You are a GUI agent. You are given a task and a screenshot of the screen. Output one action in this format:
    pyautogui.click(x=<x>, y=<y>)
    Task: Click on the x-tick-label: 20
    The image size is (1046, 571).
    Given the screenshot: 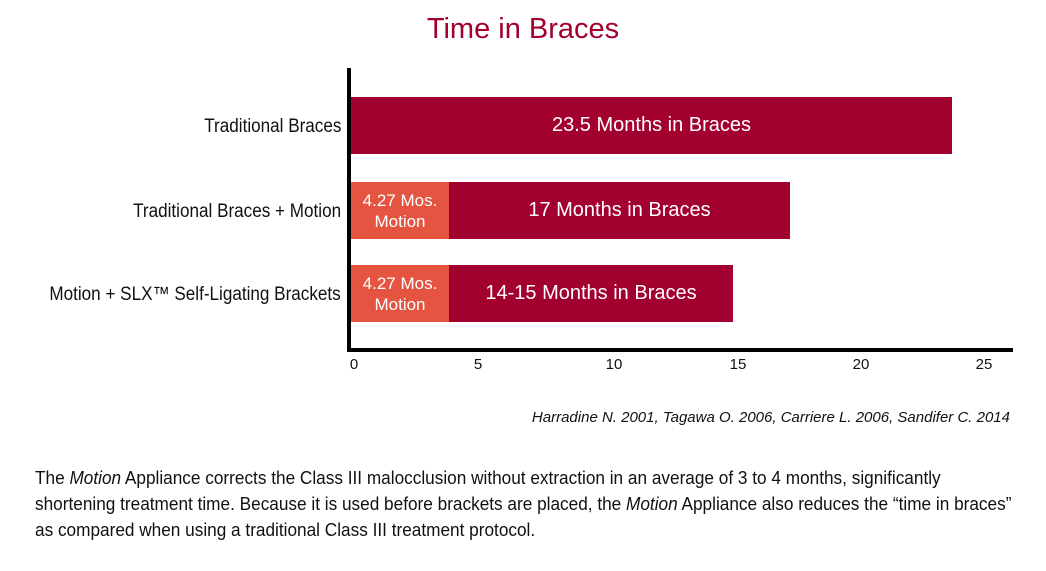 What is the action you would take?
    pyautogui.click(x=861, y=364)
    